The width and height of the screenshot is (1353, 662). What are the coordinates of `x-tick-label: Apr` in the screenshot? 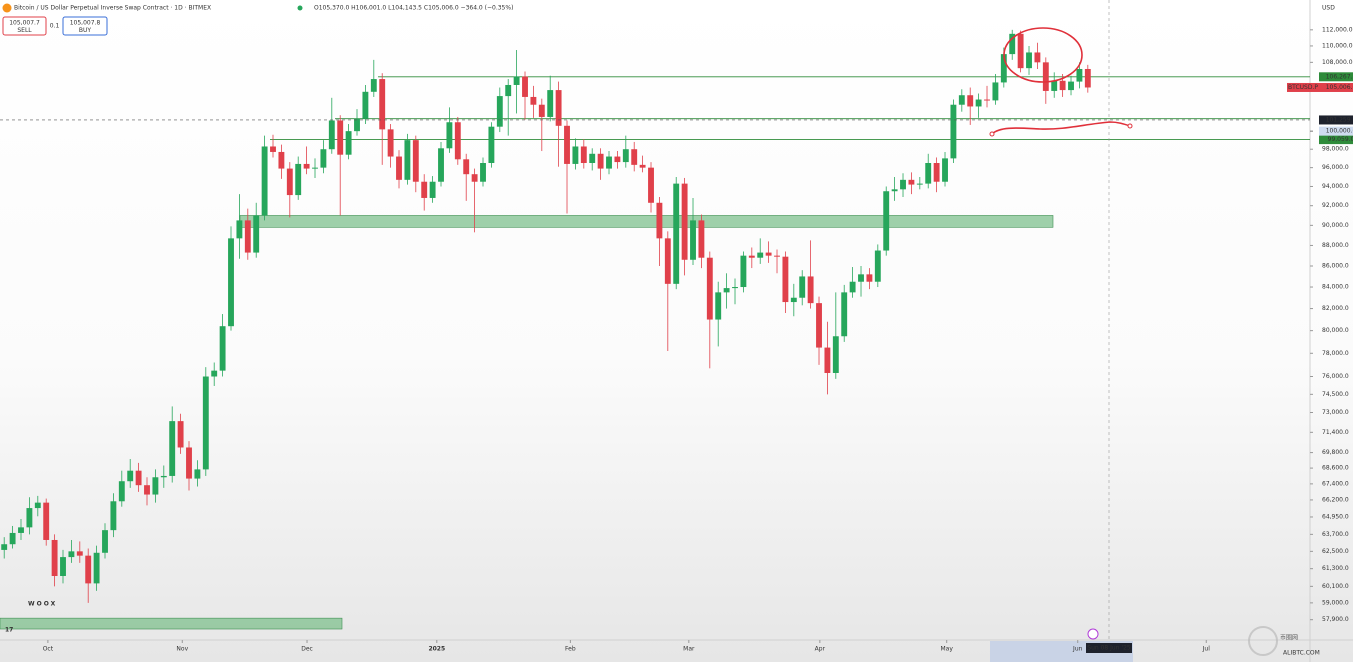 It's located at (820, 649).